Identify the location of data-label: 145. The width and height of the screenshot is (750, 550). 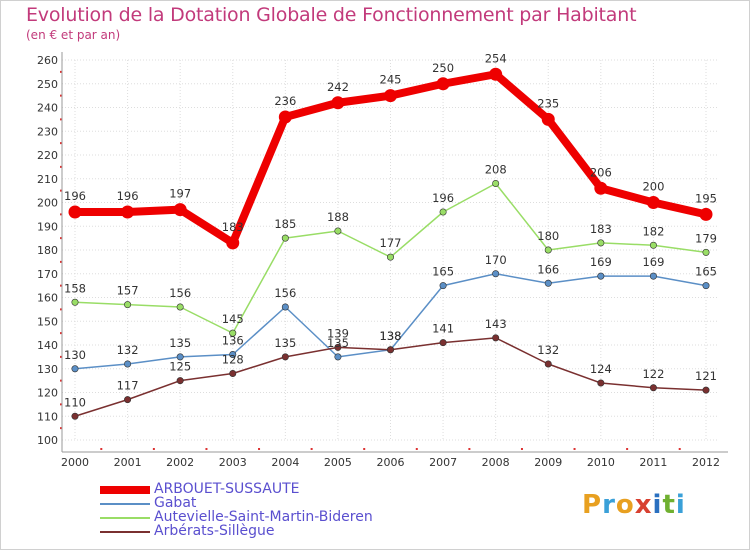
(233, 319).